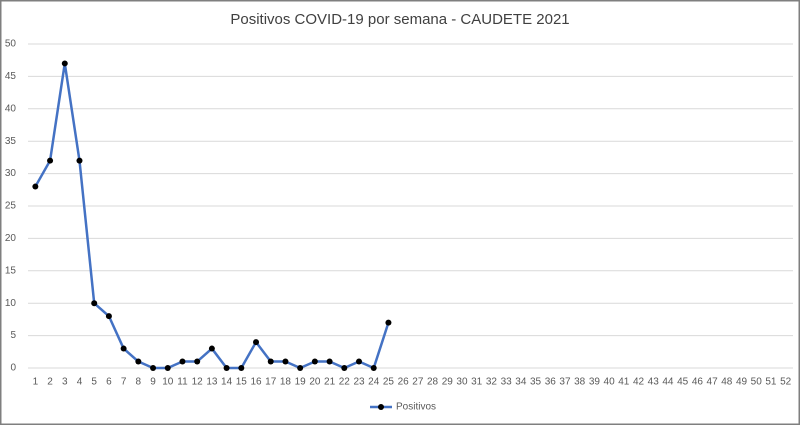  What do you see at coordinates (301, 382) in the screenshot?
I see `x-tick-label: 19` at bounding box center [301, 382].